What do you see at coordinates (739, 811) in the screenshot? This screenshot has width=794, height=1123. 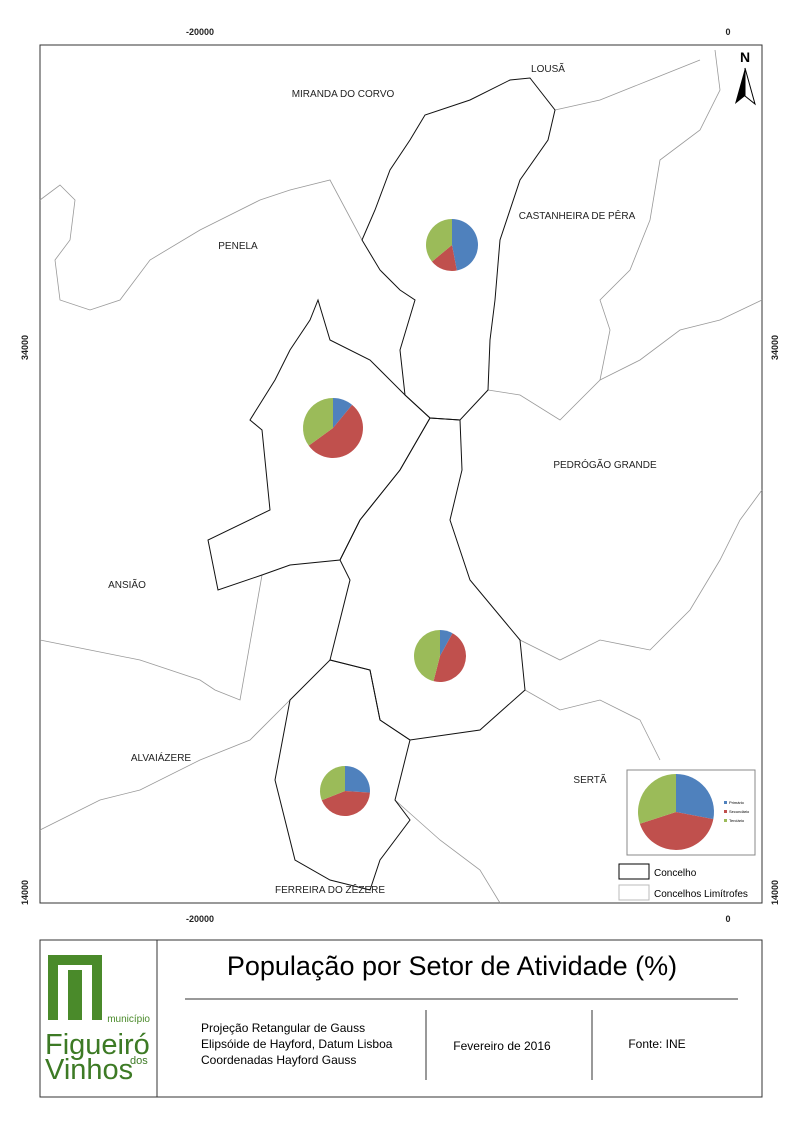 I see `legend-label: Secundário` at bounding box center [739, 811].